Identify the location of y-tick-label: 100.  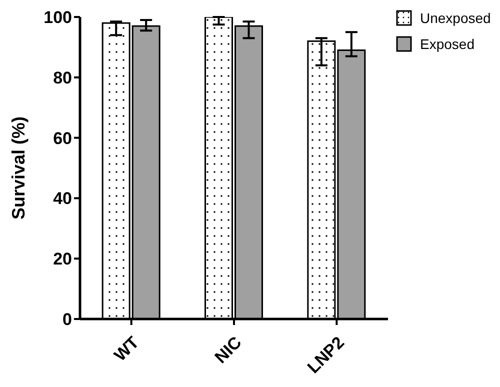
(58, 18).